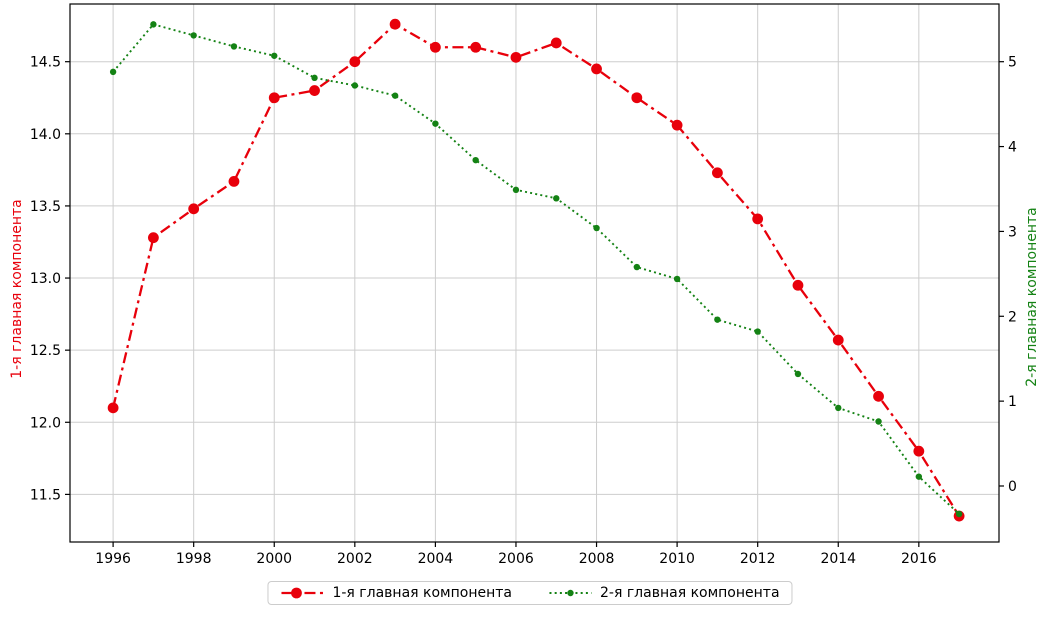  Describe the element at coordinates (1012, 317) in the screenshot. I see `svg-text: 2` at that location.